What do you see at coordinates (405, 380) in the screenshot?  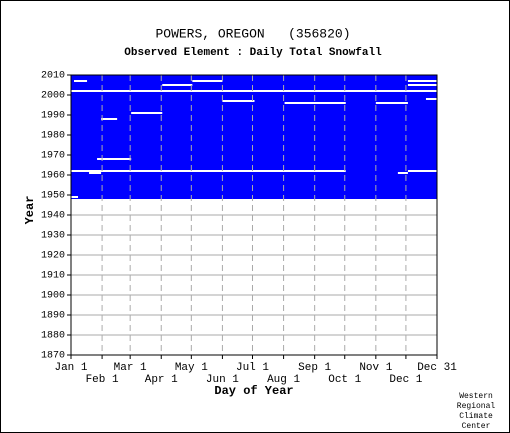 I see `x-tick-label: Dec 1` at bounding box center [405, 380].